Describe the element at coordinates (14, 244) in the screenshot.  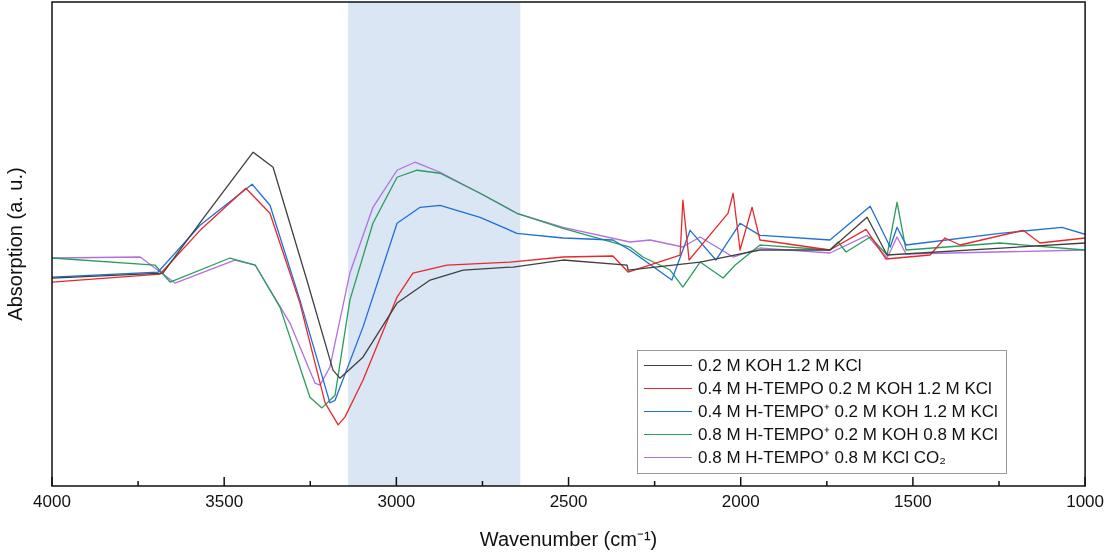
I see `y-axis-title: Absorption (a. u.)` at that location.